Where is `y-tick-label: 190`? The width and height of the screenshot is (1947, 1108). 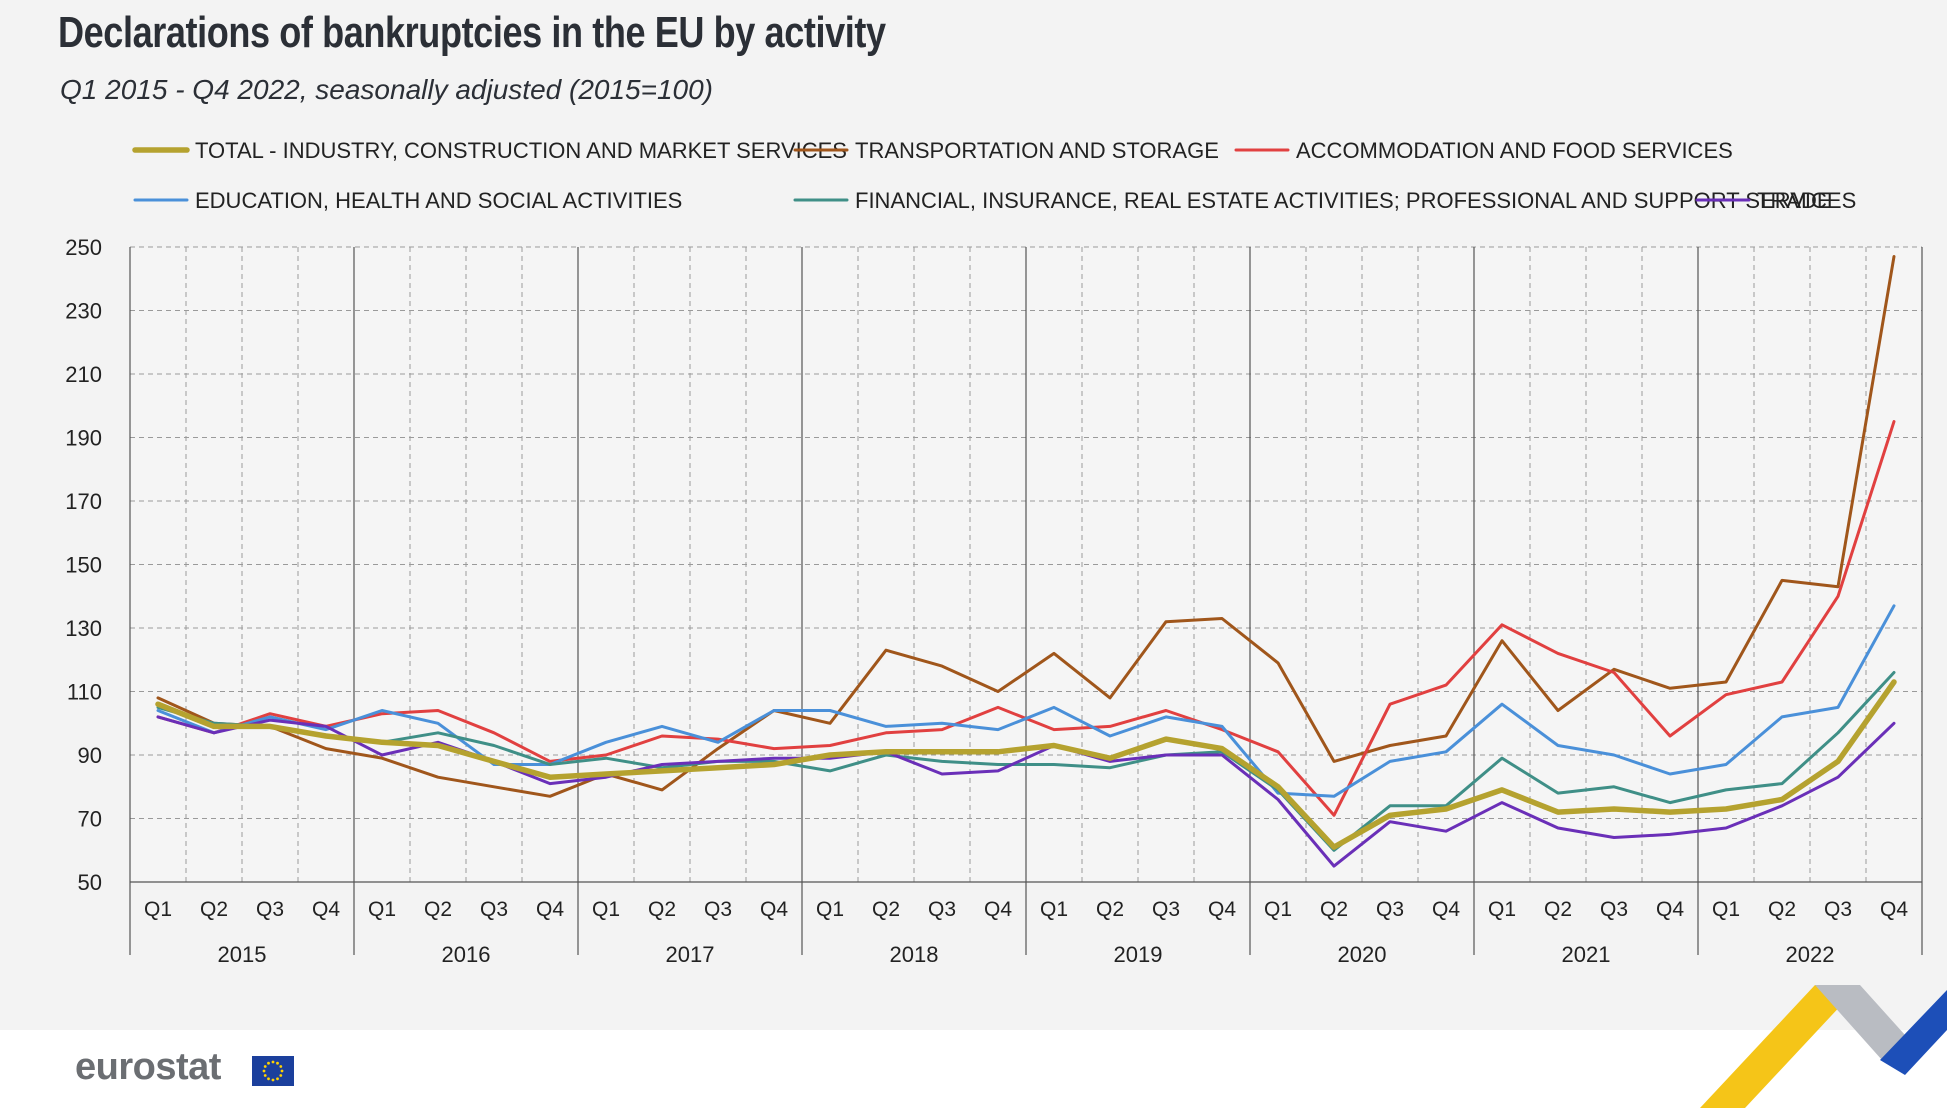
y-tick-label: 190 is located at coordinates (83, 438).